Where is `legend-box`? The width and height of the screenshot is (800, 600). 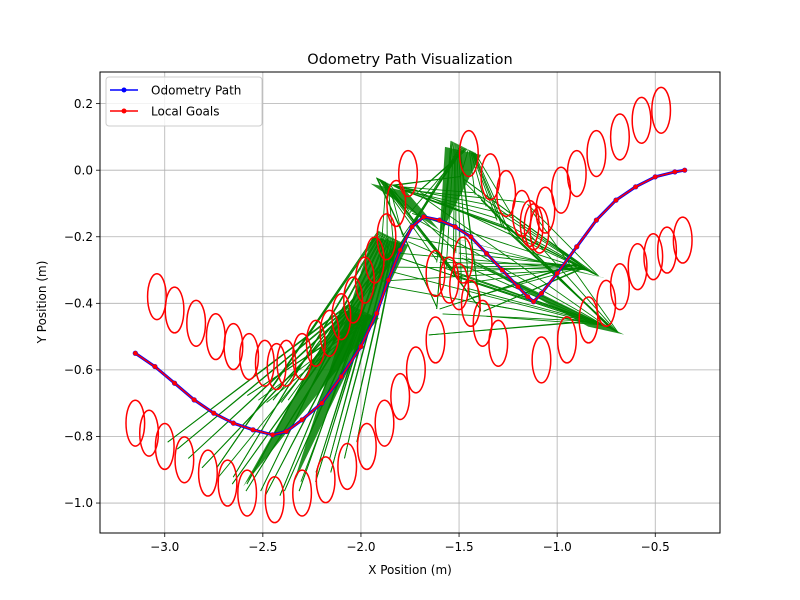
legend-box is located at coordinates (184, 101).